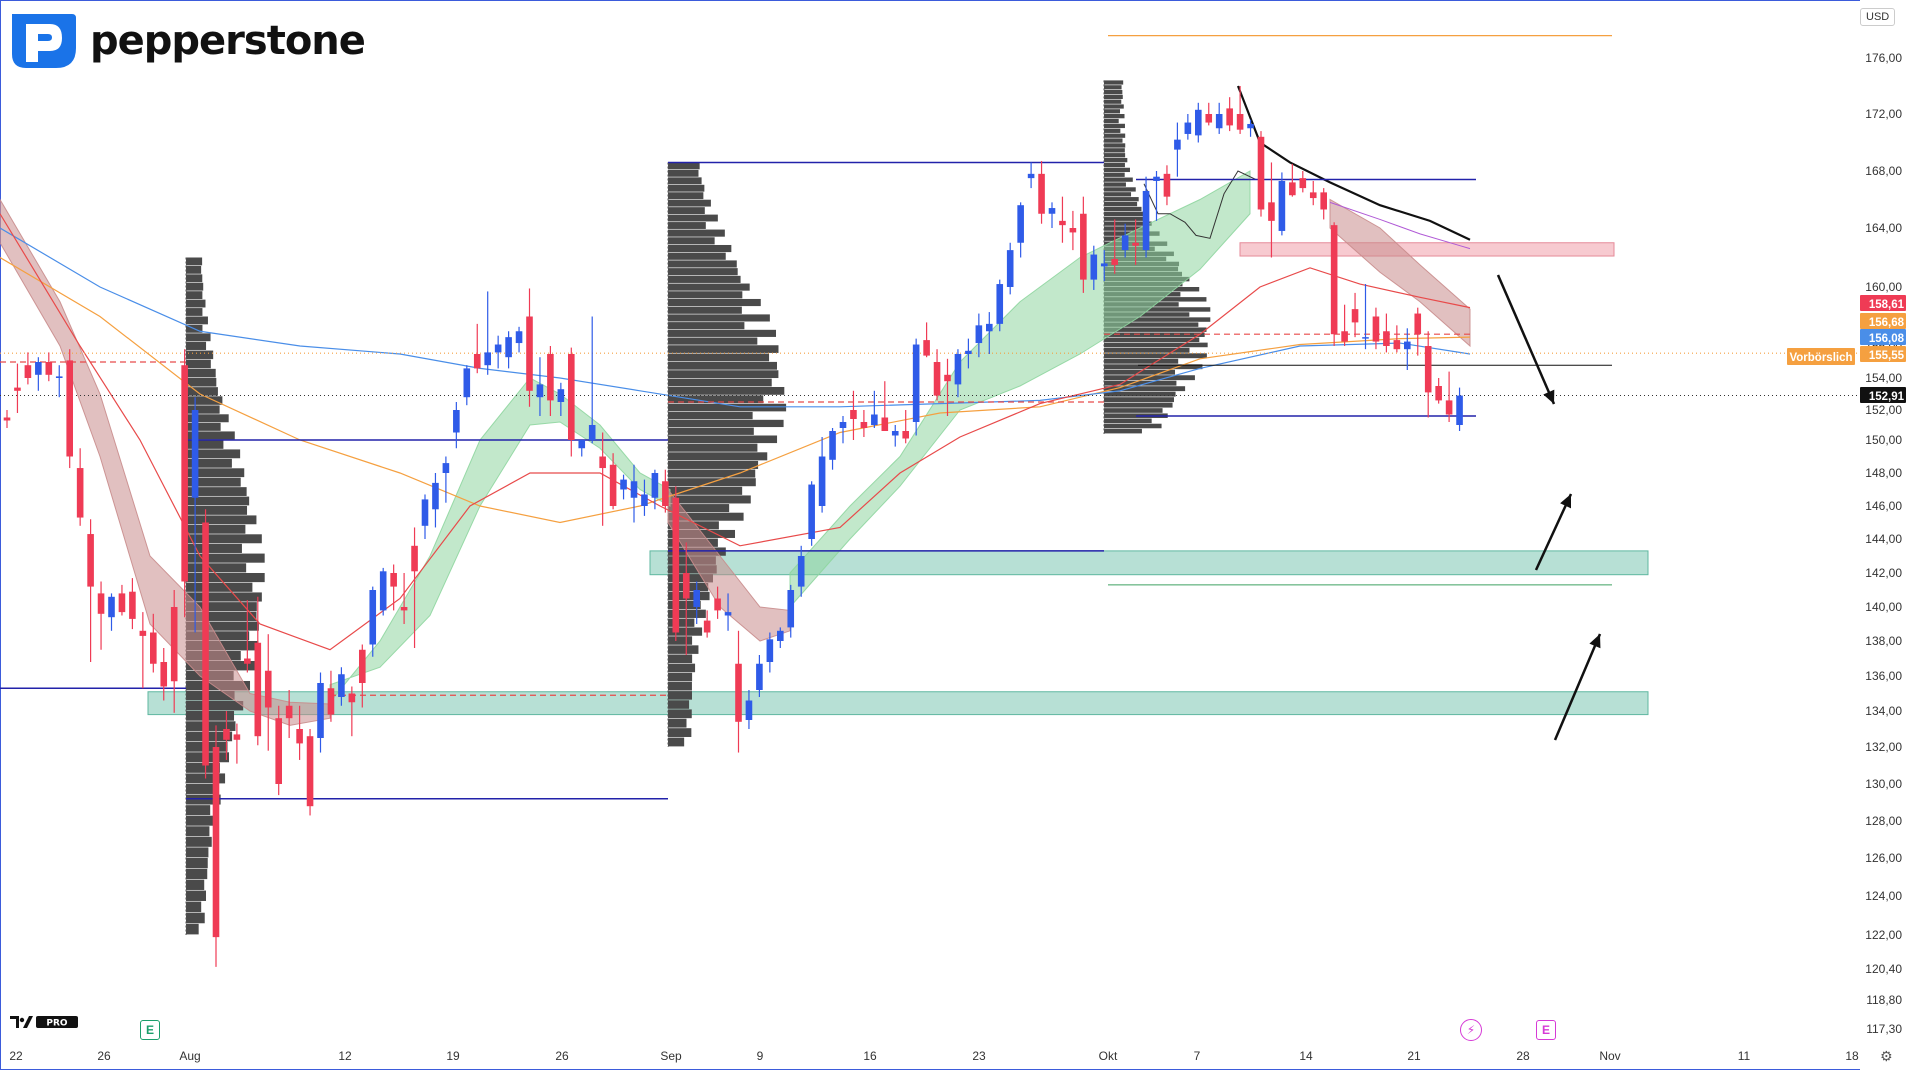 This screenshot has height=1070, width=1908. What do you see at coordinates (1884, 1000) in the screenshot?
I see `price-axis-tick-label: 118,80` at bounding box center [1884, 1000].